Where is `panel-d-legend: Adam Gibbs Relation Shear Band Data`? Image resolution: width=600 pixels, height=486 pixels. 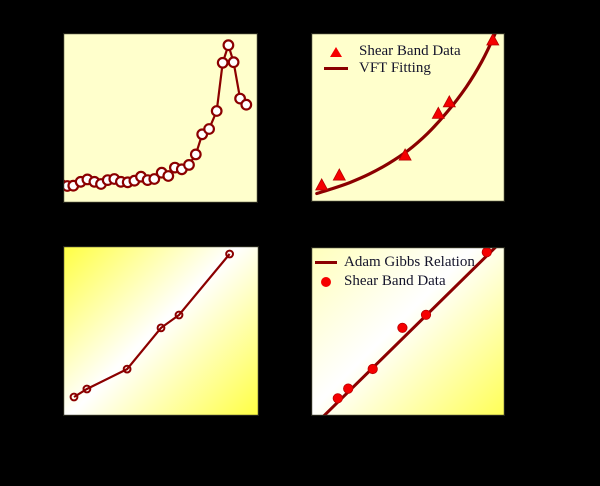 panel-d-legend: Adam Gibbs Relation Shear Band Data is located at coordinates (395, 272).